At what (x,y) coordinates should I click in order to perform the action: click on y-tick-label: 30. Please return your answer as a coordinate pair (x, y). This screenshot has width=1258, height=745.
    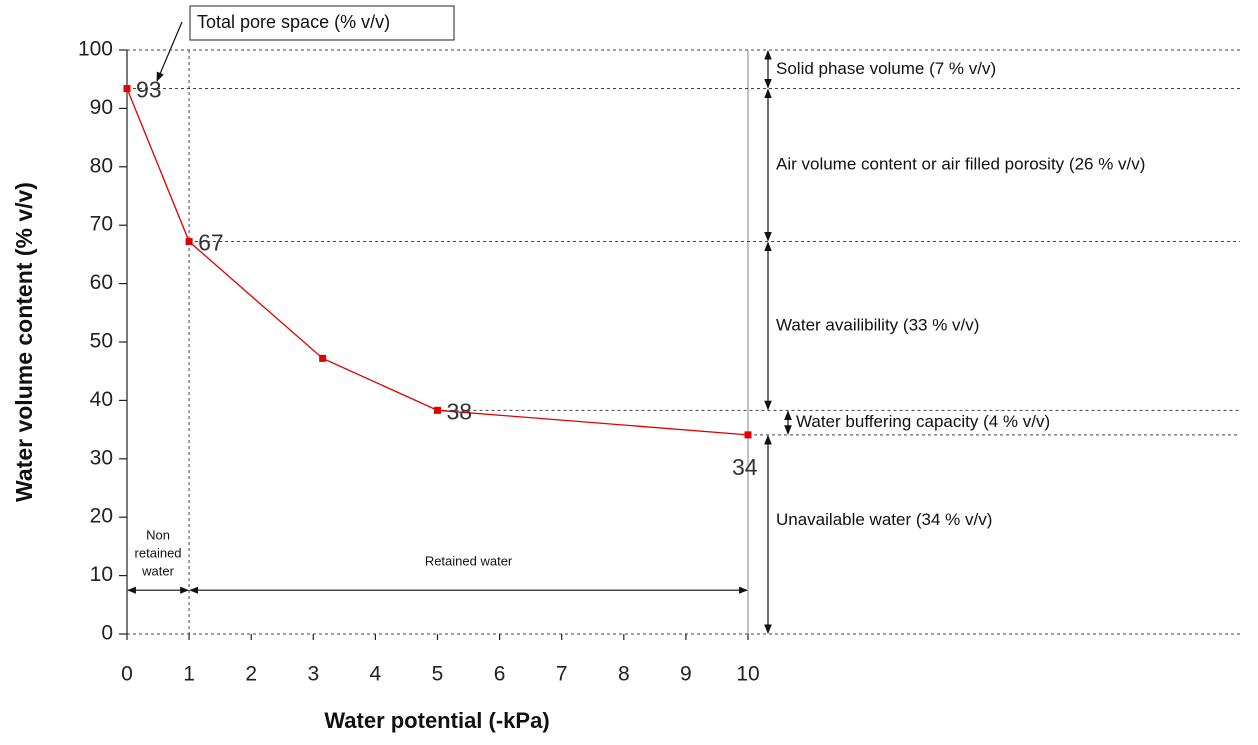
    Looking at the image, I should click on (101, 457).